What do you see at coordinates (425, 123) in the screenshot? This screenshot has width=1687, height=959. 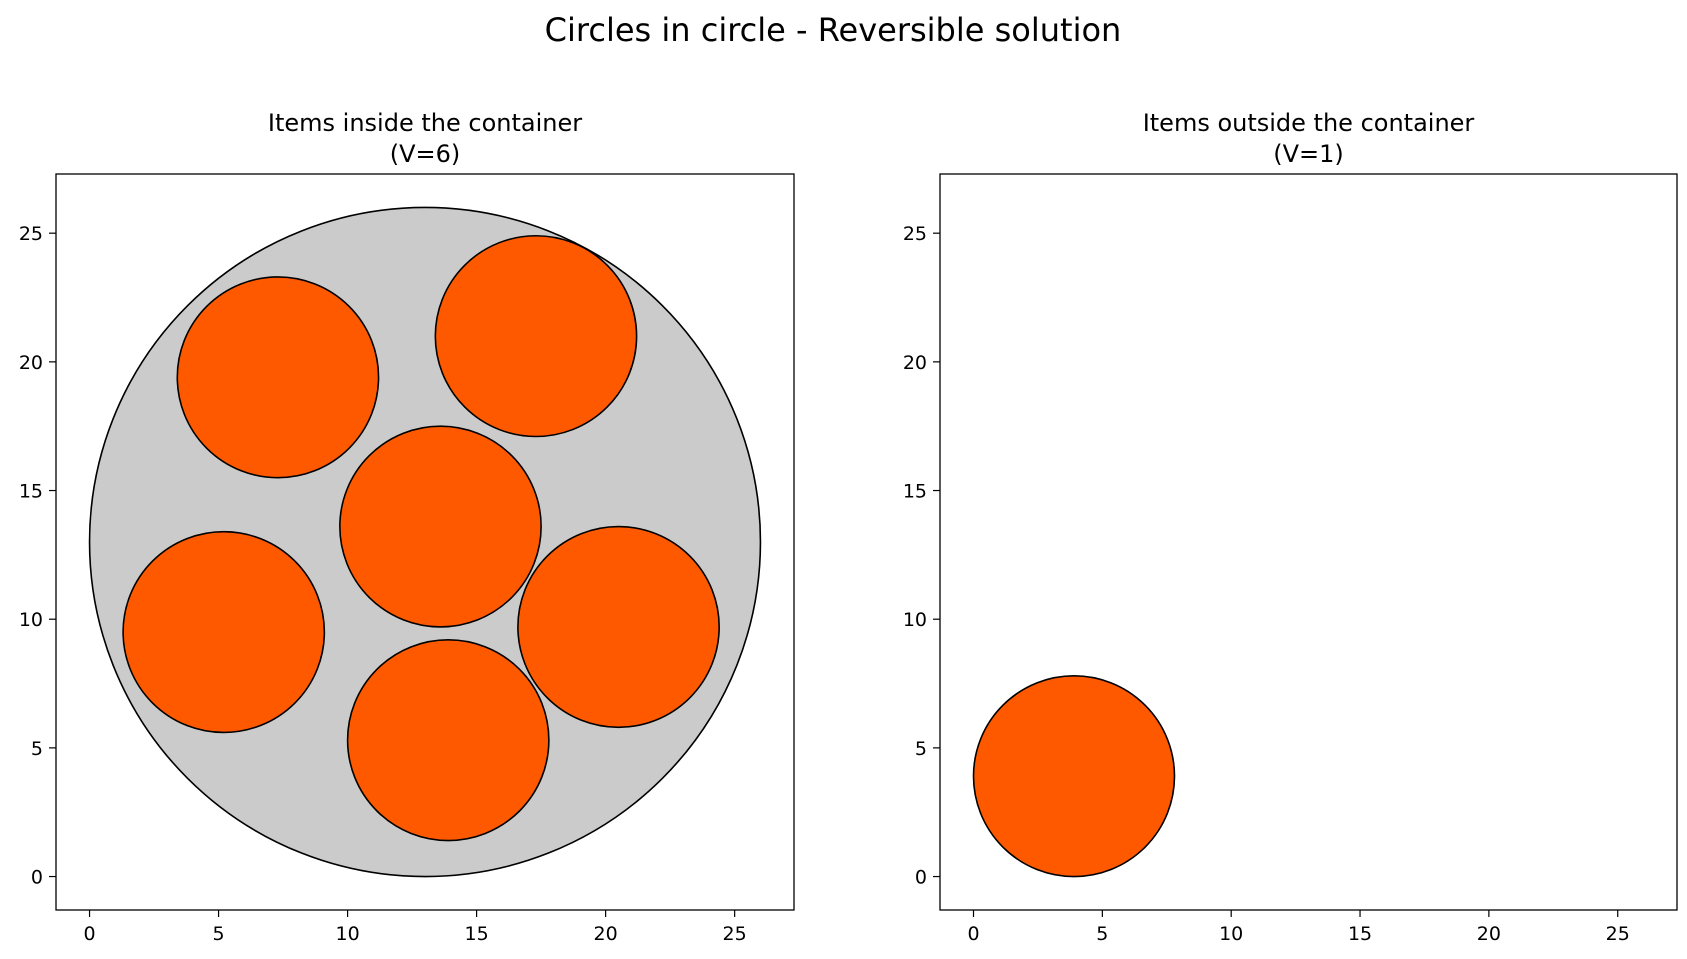 I see `axes-title-line1: Items inside the container` at bounding box center [425, 123].